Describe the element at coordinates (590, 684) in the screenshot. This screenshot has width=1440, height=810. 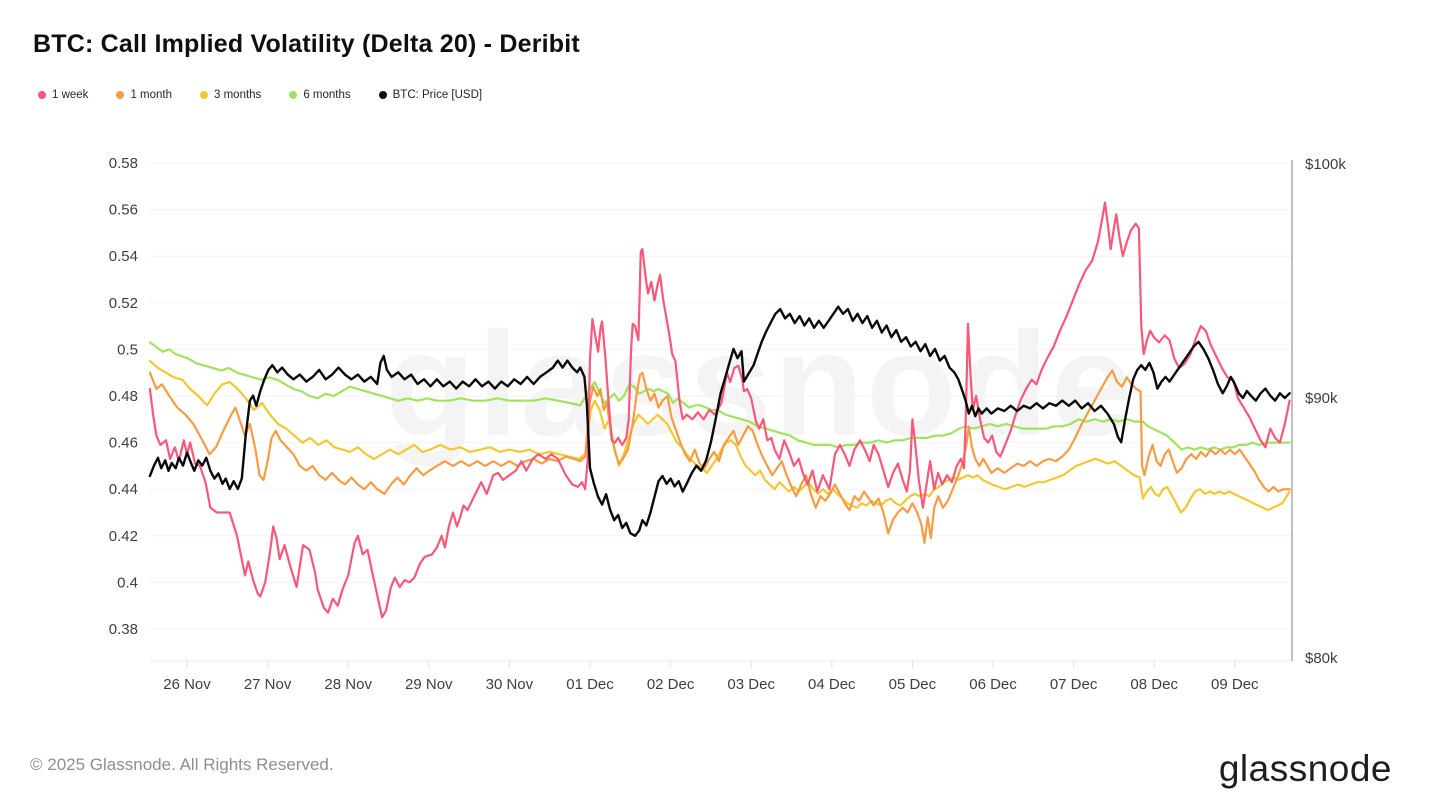
I see `x-axis-tick-label: 01 Dec` at that location.